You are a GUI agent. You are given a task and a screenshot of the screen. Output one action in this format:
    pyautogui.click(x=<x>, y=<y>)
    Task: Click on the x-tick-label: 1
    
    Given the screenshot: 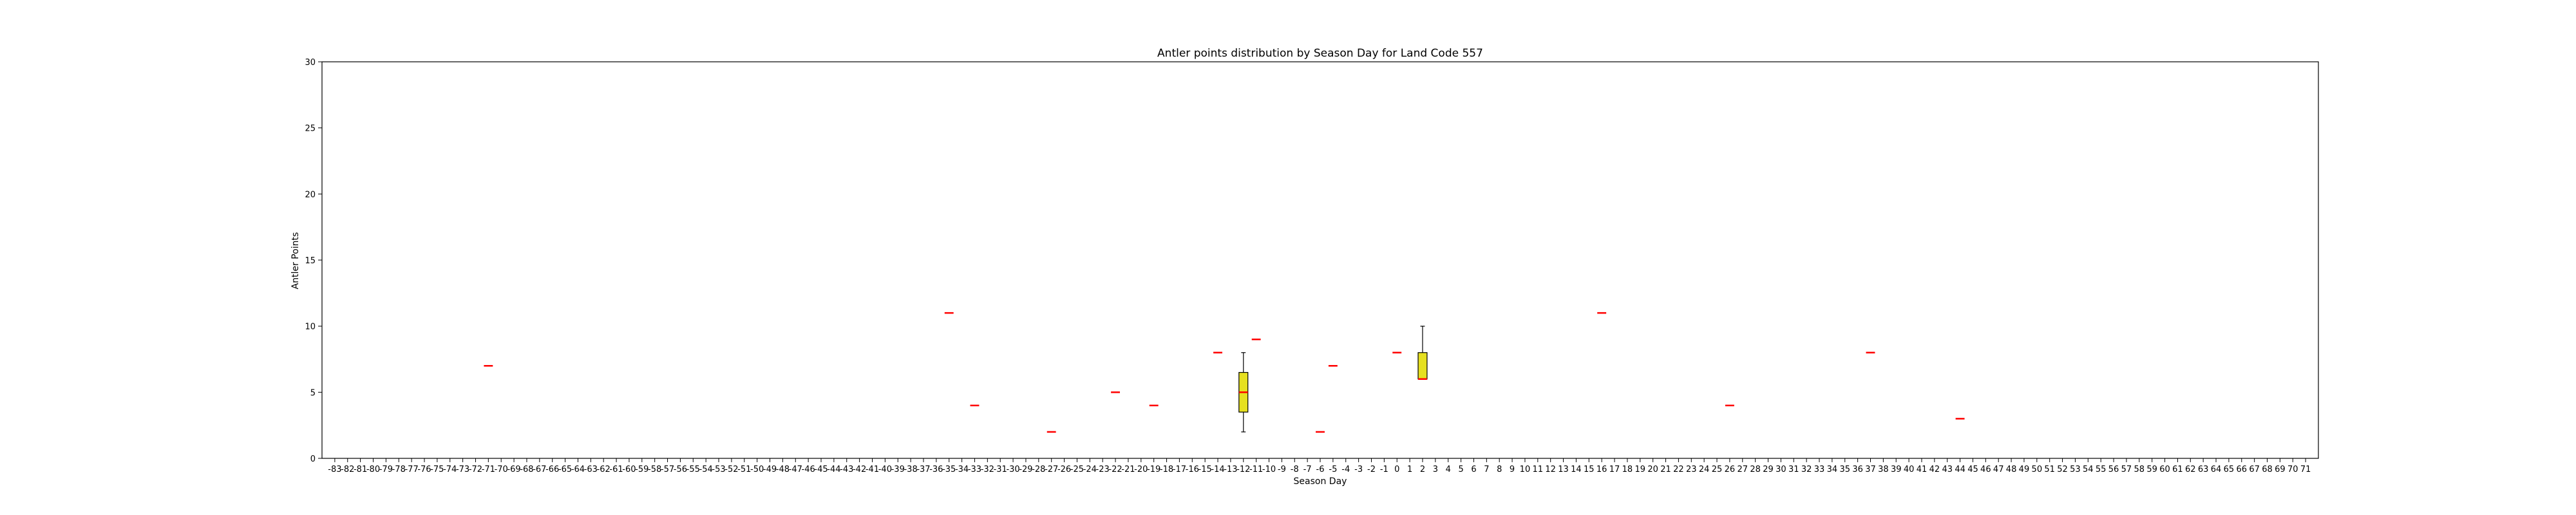 What is the action you would take?
    pyautogui.click(x=1409, y=470)
    